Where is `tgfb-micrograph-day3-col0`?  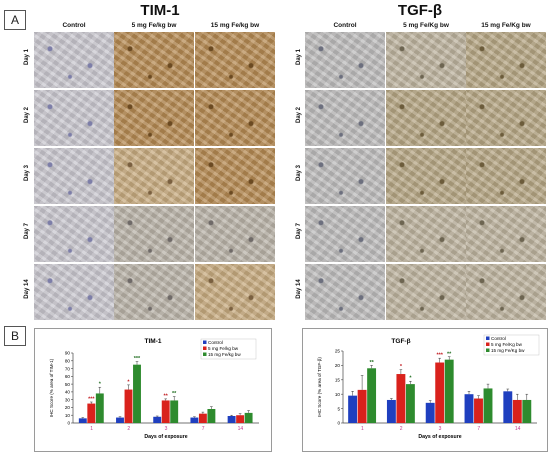 tgfb-micrograph-day3-col0 is located at coordinates (345, 234).